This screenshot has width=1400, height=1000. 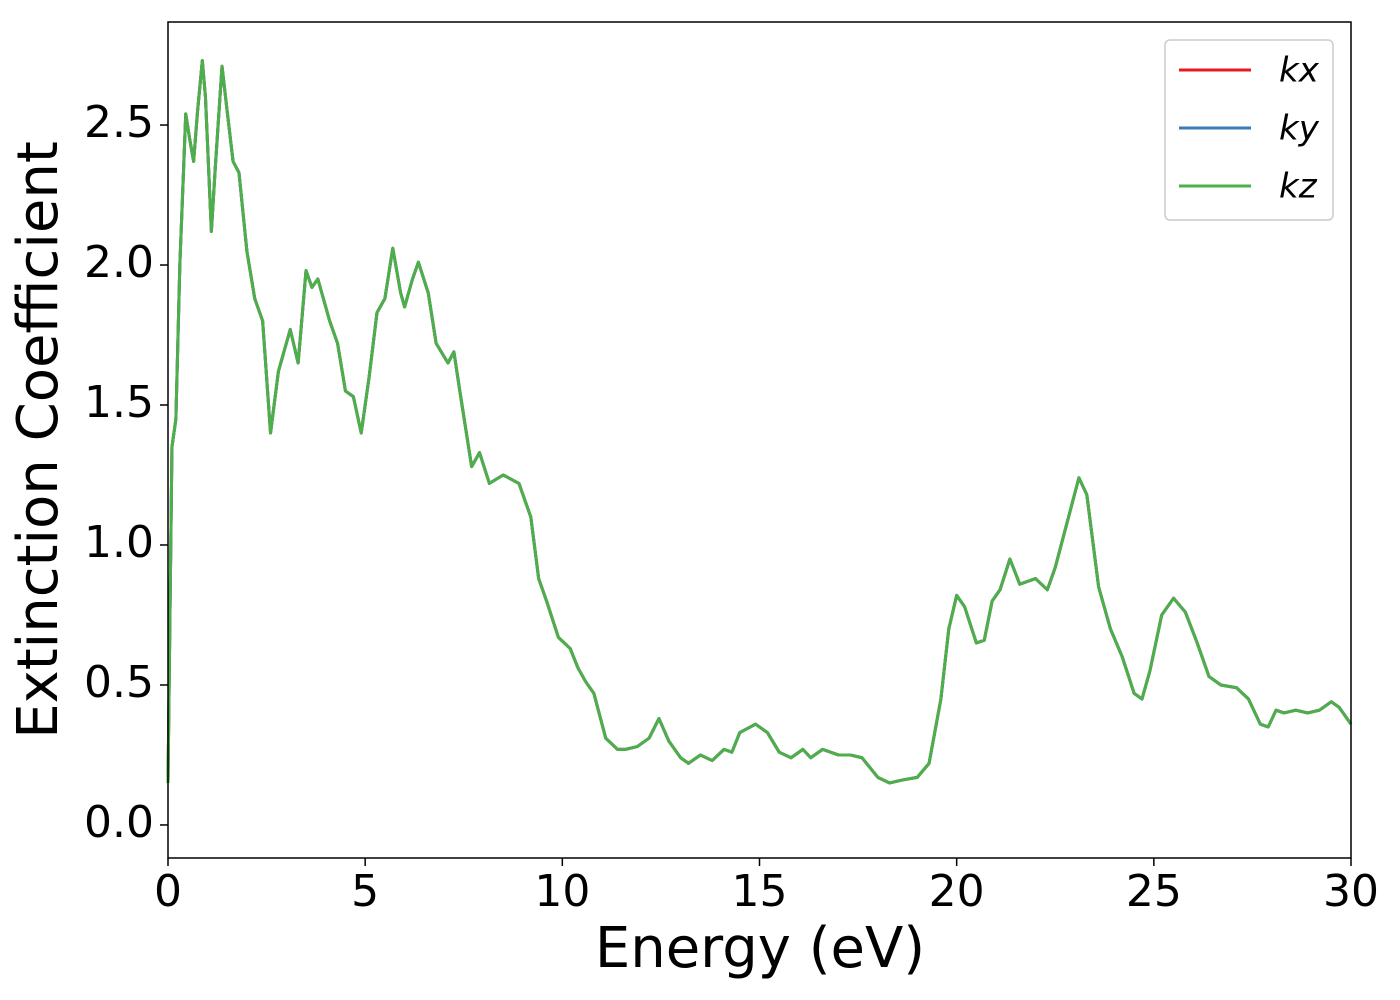 What do you see at coordinates (562, 891) in the screenshot?
I see `x-tick-label: 10` at bounding box center [562, 891].